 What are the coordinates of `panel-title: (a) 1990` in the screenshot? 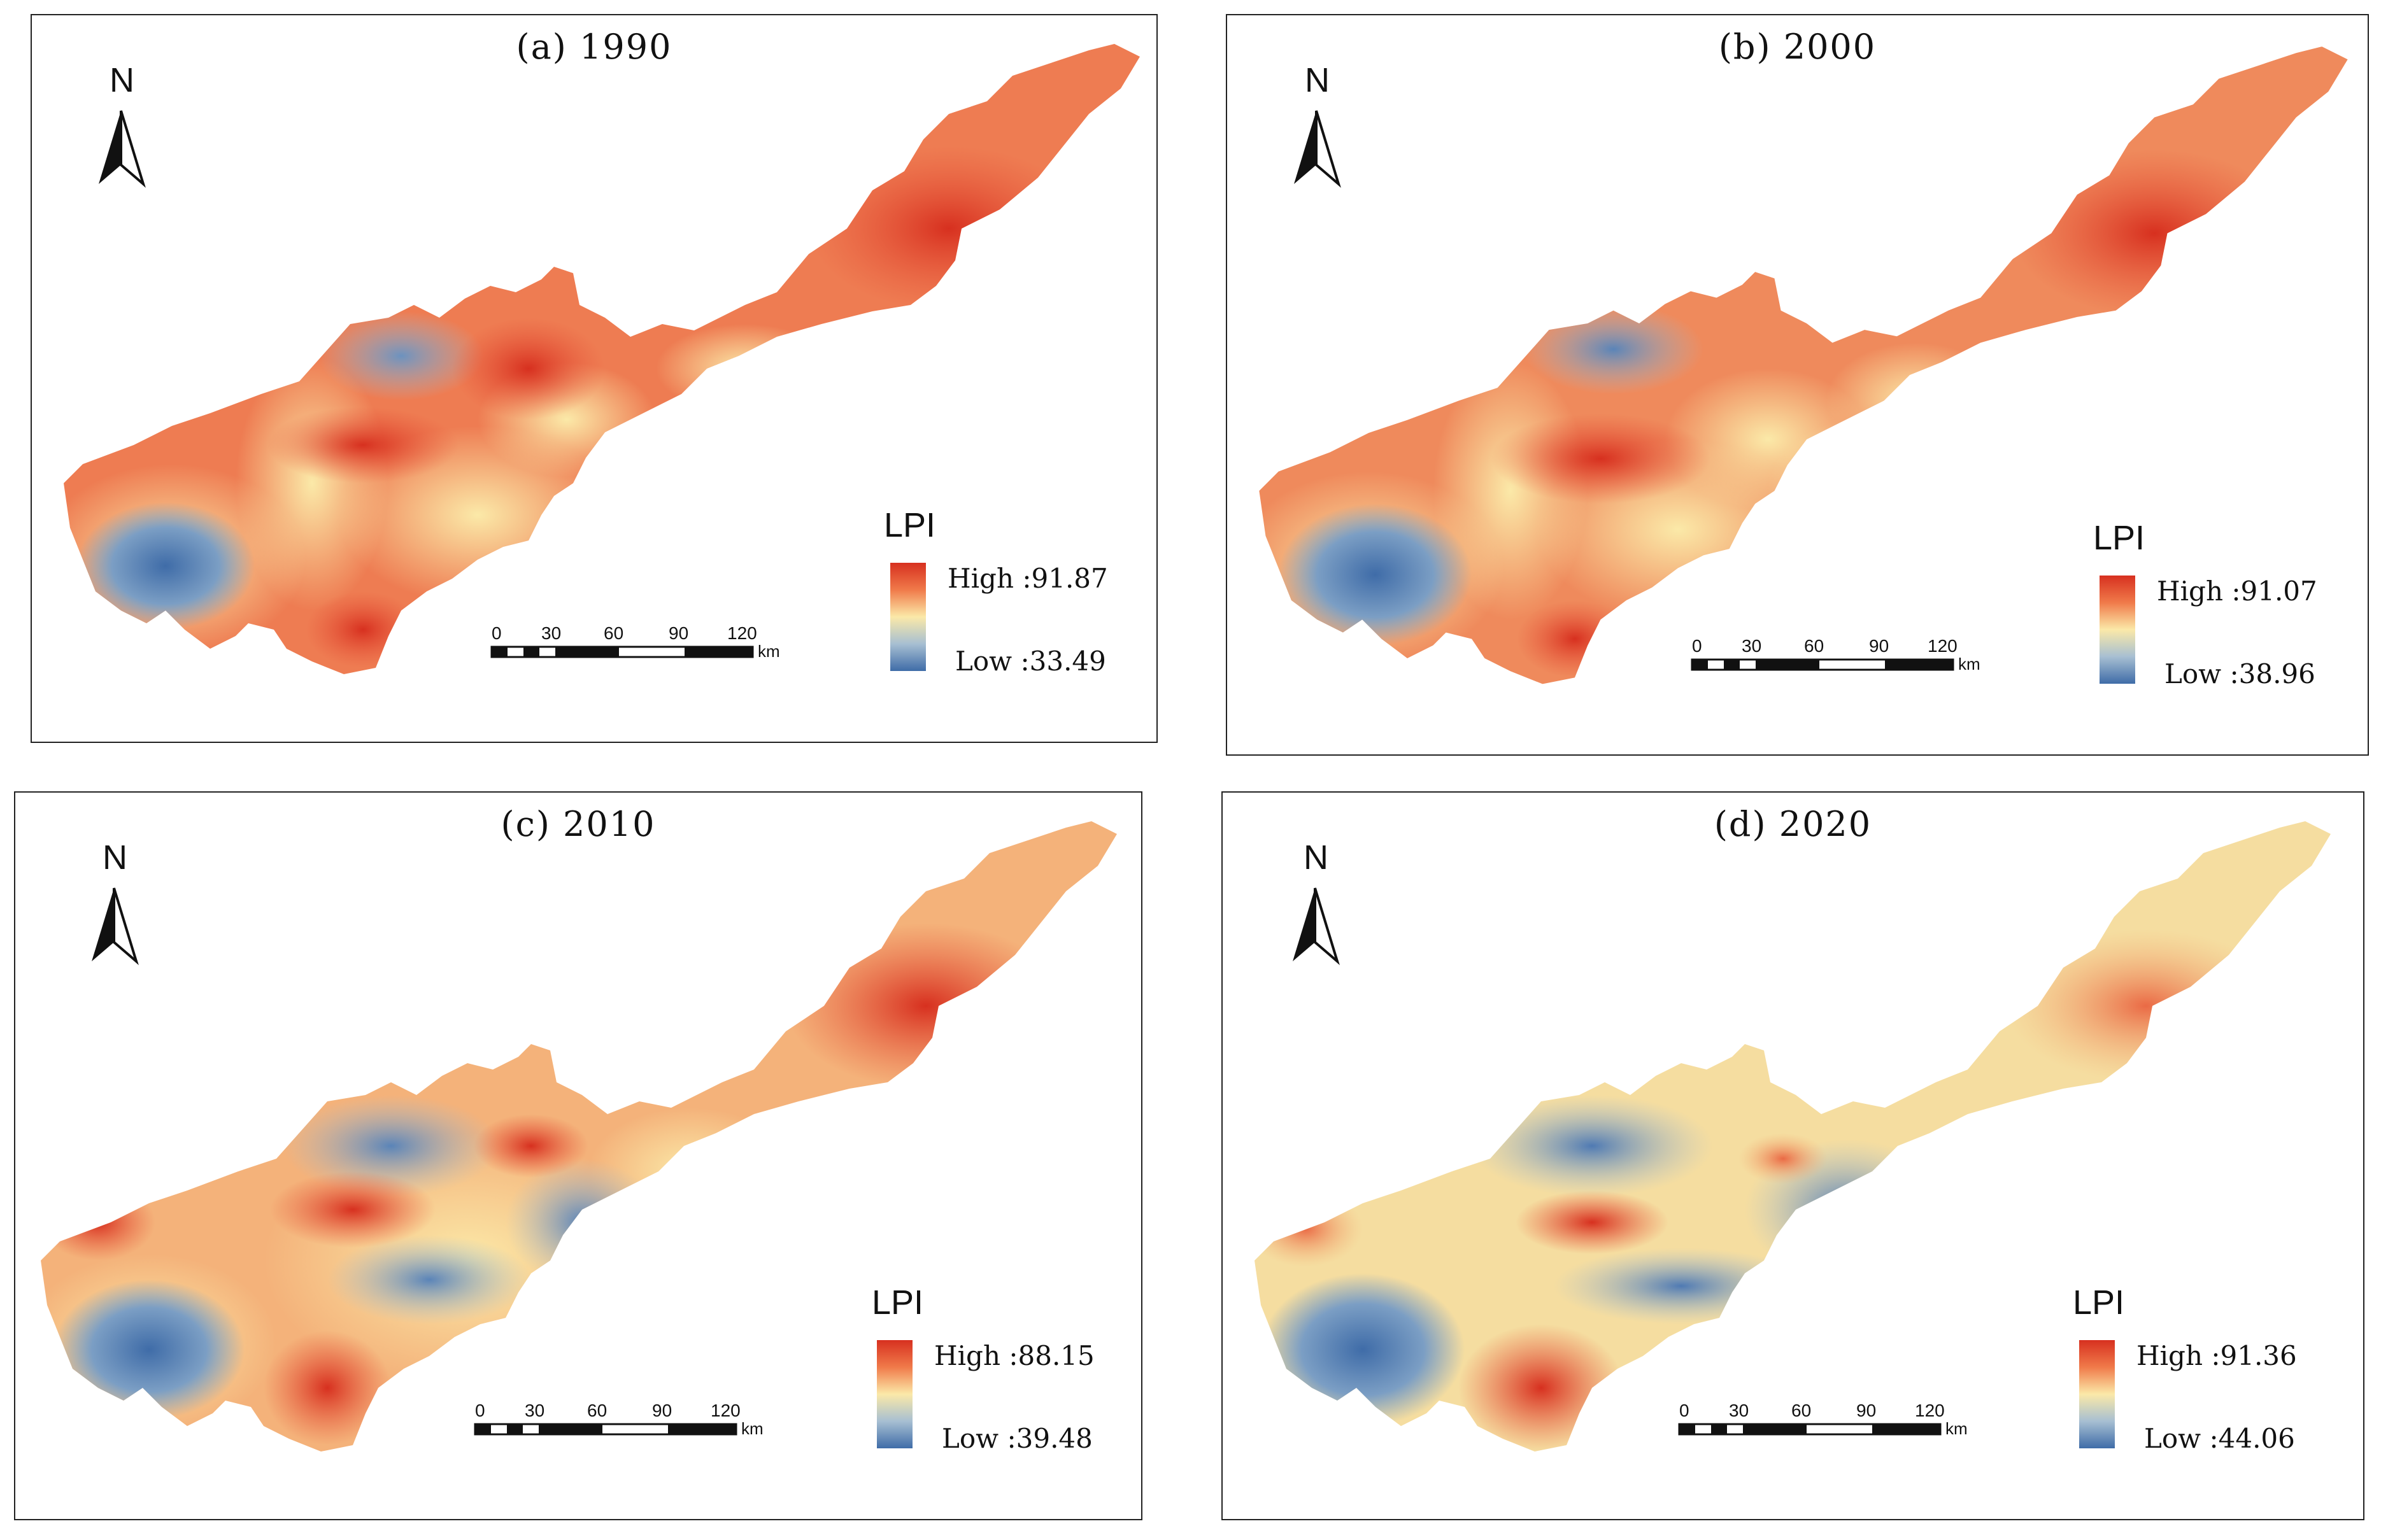 It's located at (594, 47).